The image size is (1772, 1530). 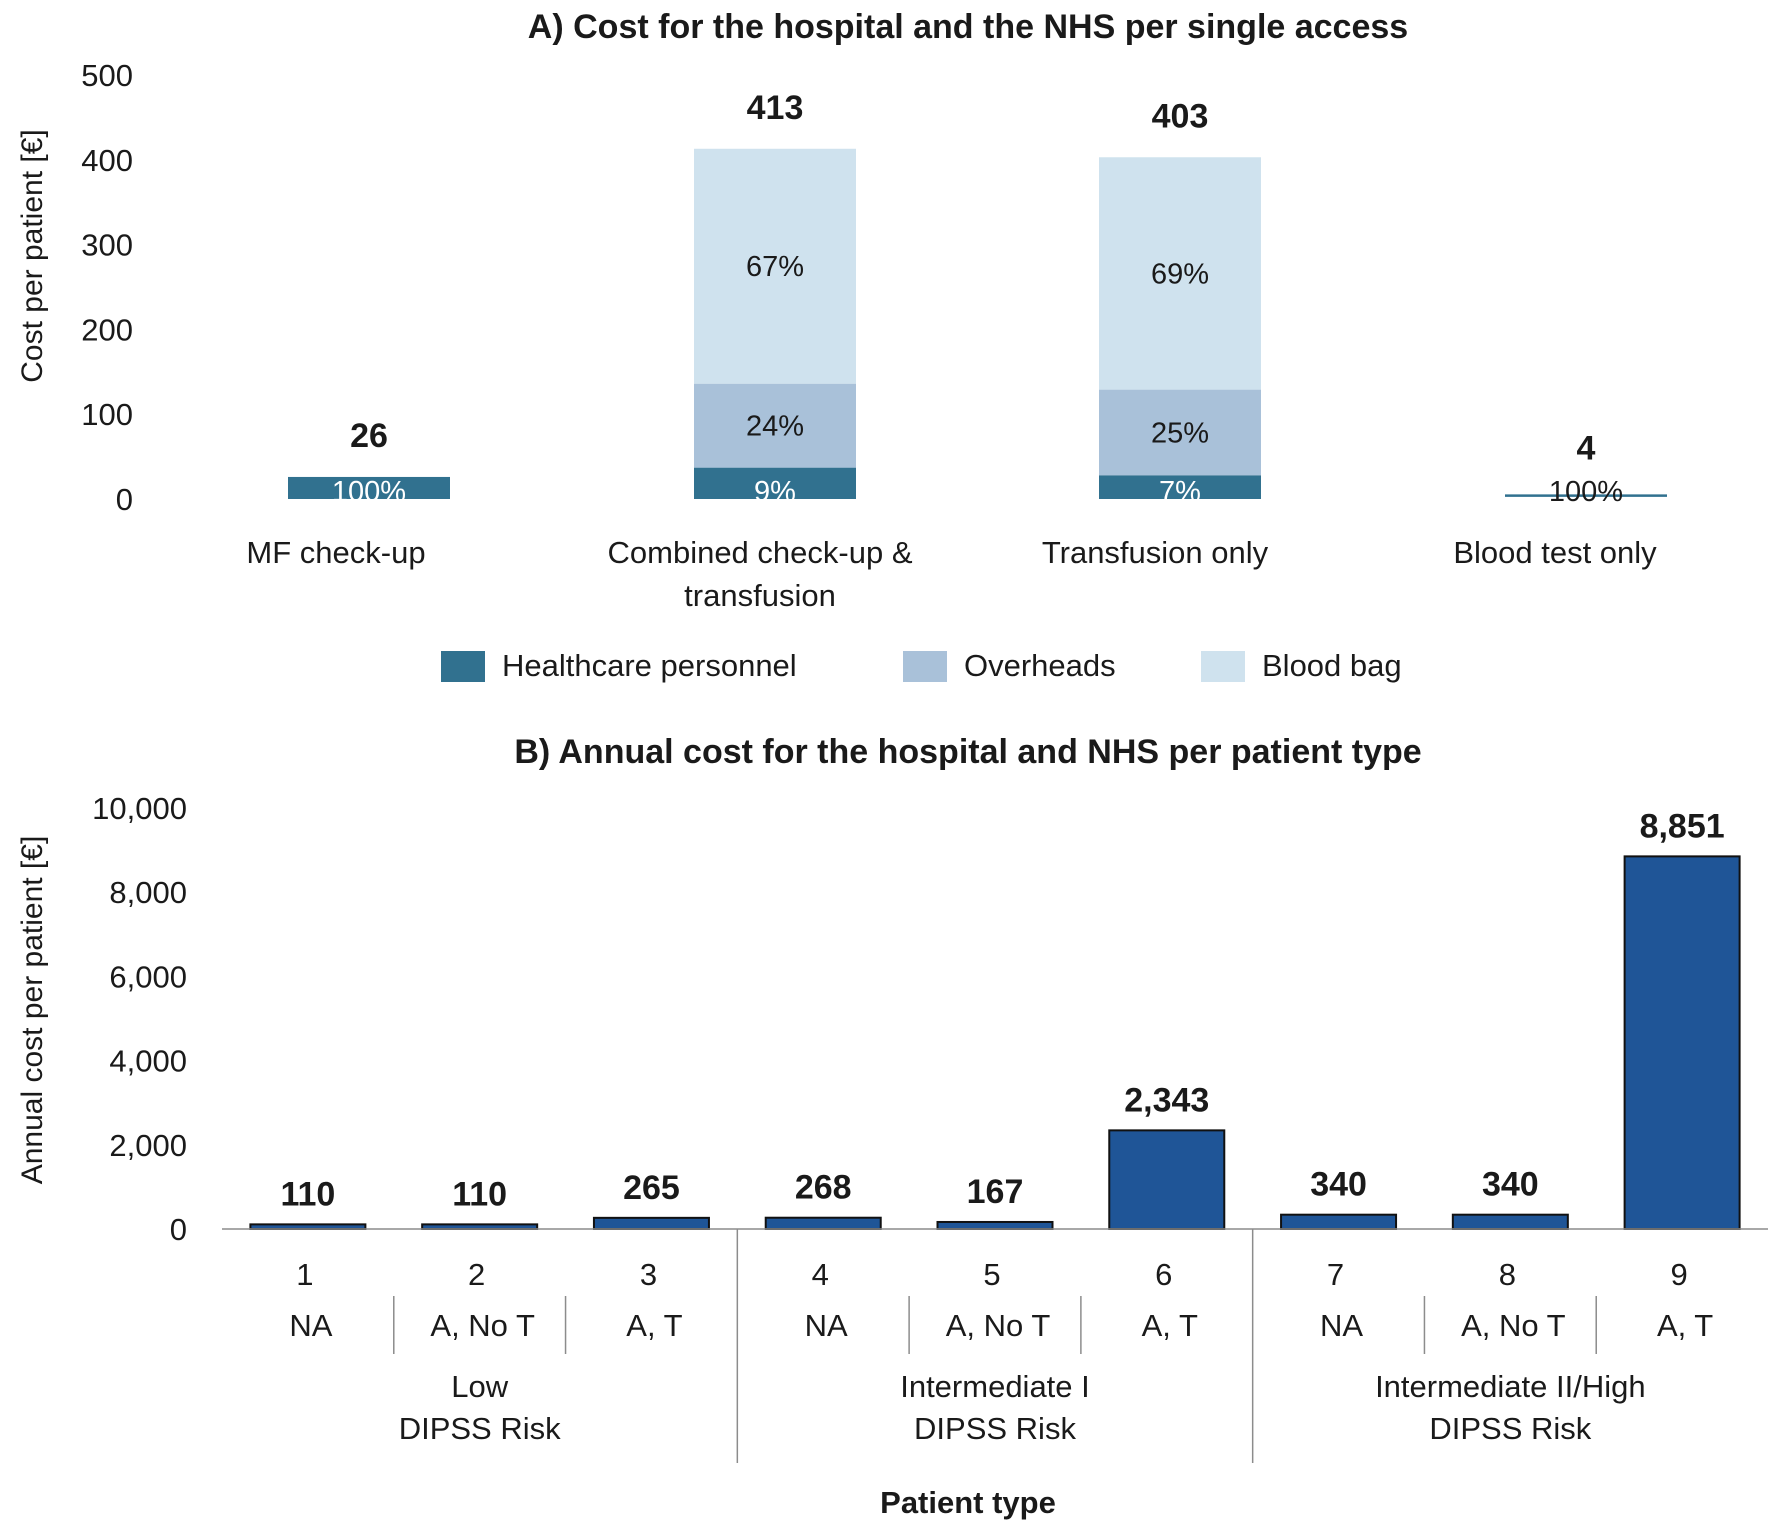 I want to click on chart-a-y-ticks: 0 100 200 300 400 500, so click(x=107, y=287).